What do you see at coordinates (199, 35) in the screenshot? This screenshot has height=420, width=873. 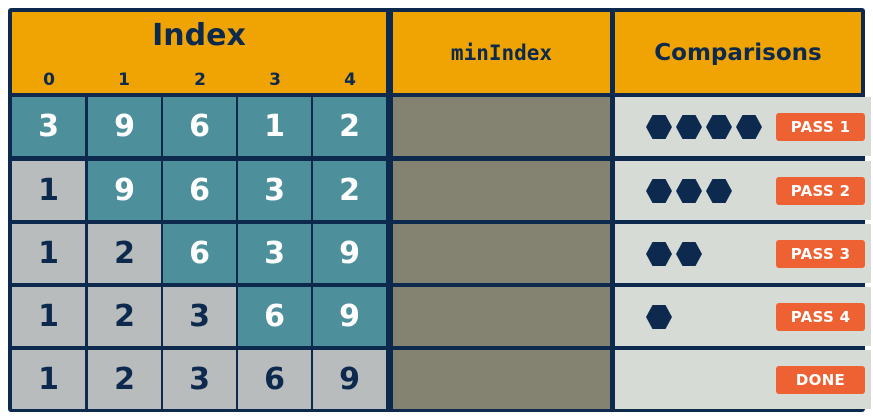 I see `index-title: Index` at bounding box center [199, 35].